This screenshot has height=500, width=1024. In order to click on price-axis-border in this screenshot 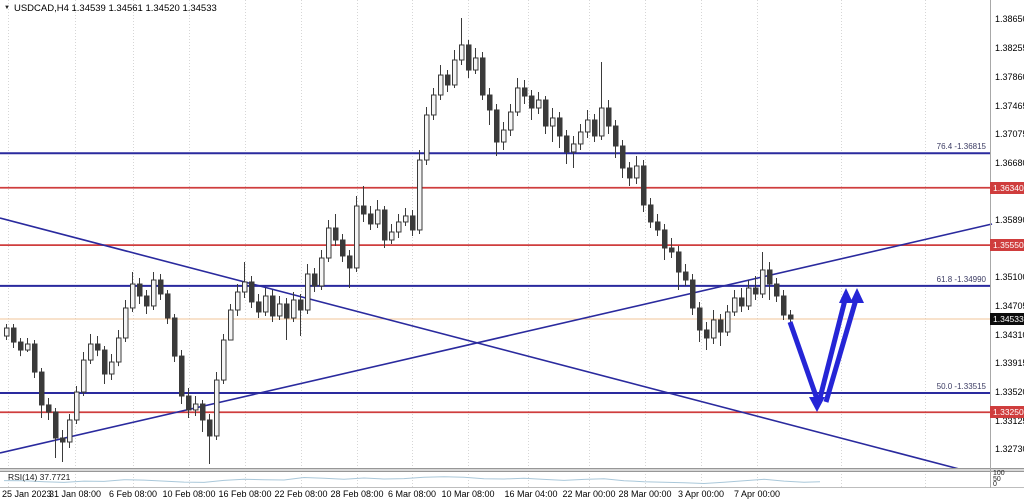, I will do `click(990, 244)`.